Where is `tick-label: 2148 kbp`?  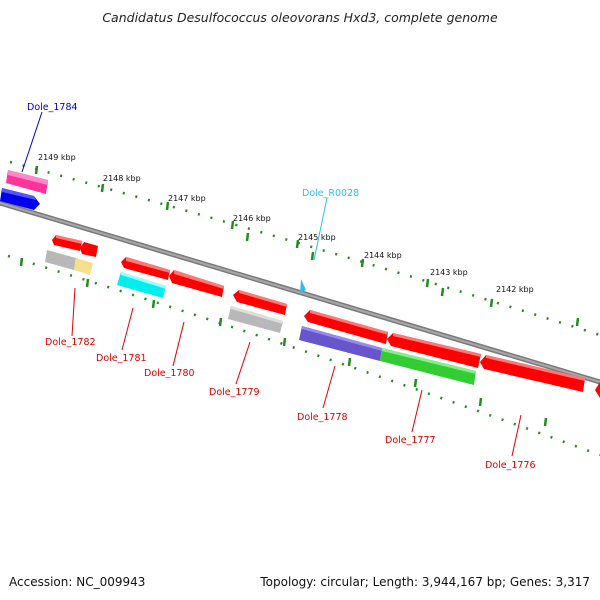
tick-label: 2148 kbp is located at coordinates (122, 178).